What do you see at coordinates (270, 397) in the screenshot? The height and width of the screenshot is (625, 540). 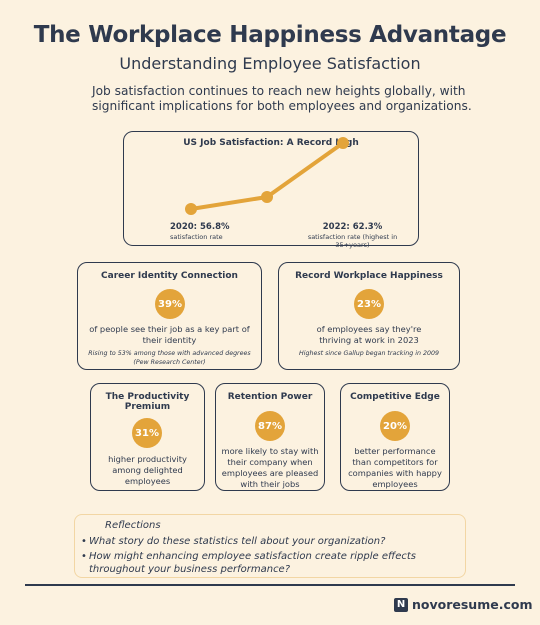 I see `card-title: Retention Power` at bounding box center [270, 397].